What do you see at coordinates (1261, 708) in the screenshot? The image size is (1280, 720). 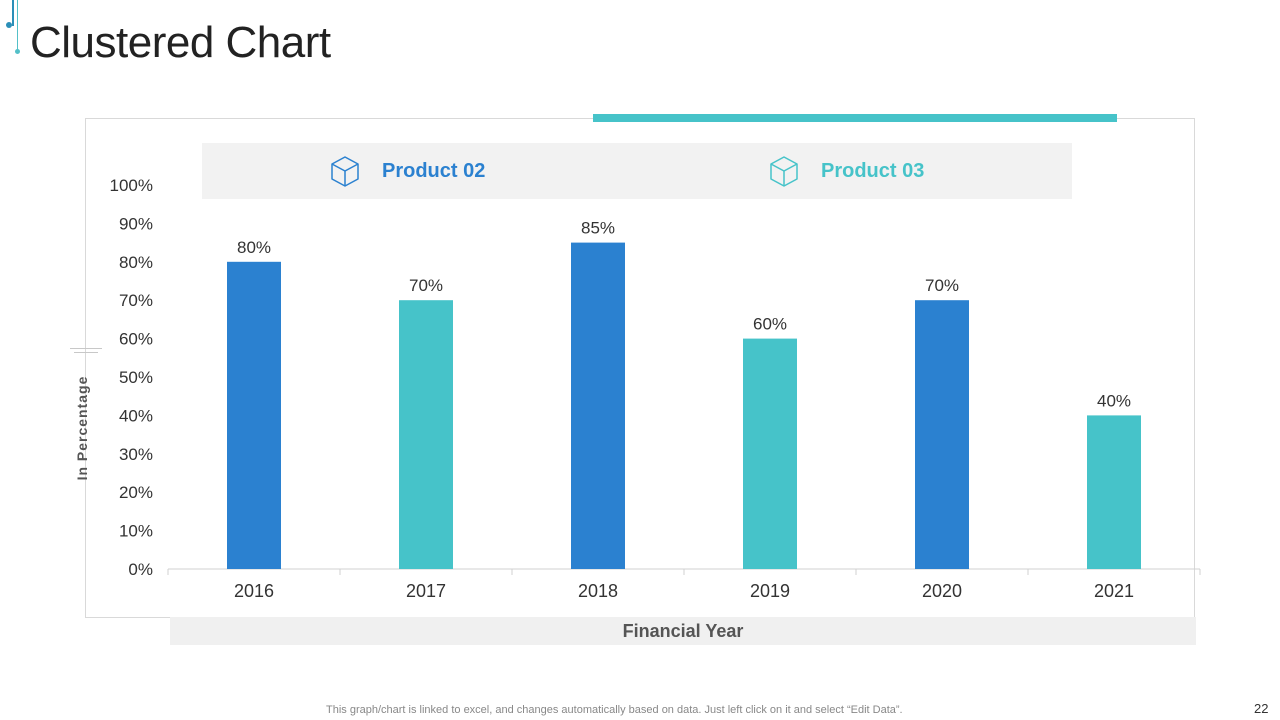 I see `page-number: 22` at bounding box center [1261, 708].